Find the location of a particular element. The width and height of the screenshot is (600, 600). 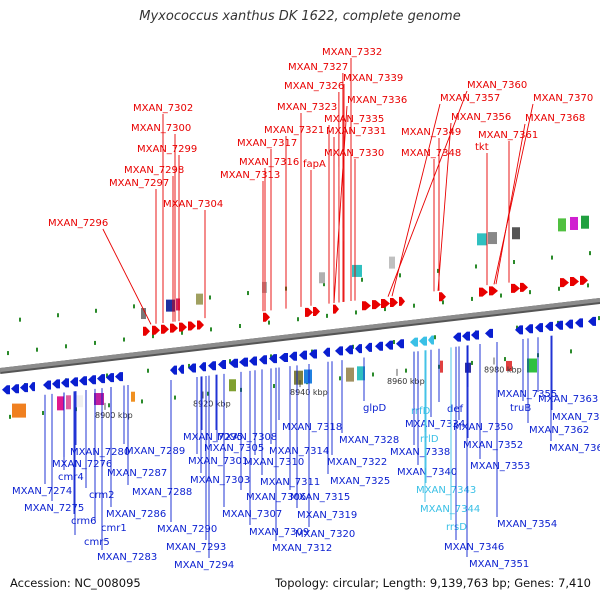

accession-text: Accession: NC_008095 is located at coordinates (75, 583).